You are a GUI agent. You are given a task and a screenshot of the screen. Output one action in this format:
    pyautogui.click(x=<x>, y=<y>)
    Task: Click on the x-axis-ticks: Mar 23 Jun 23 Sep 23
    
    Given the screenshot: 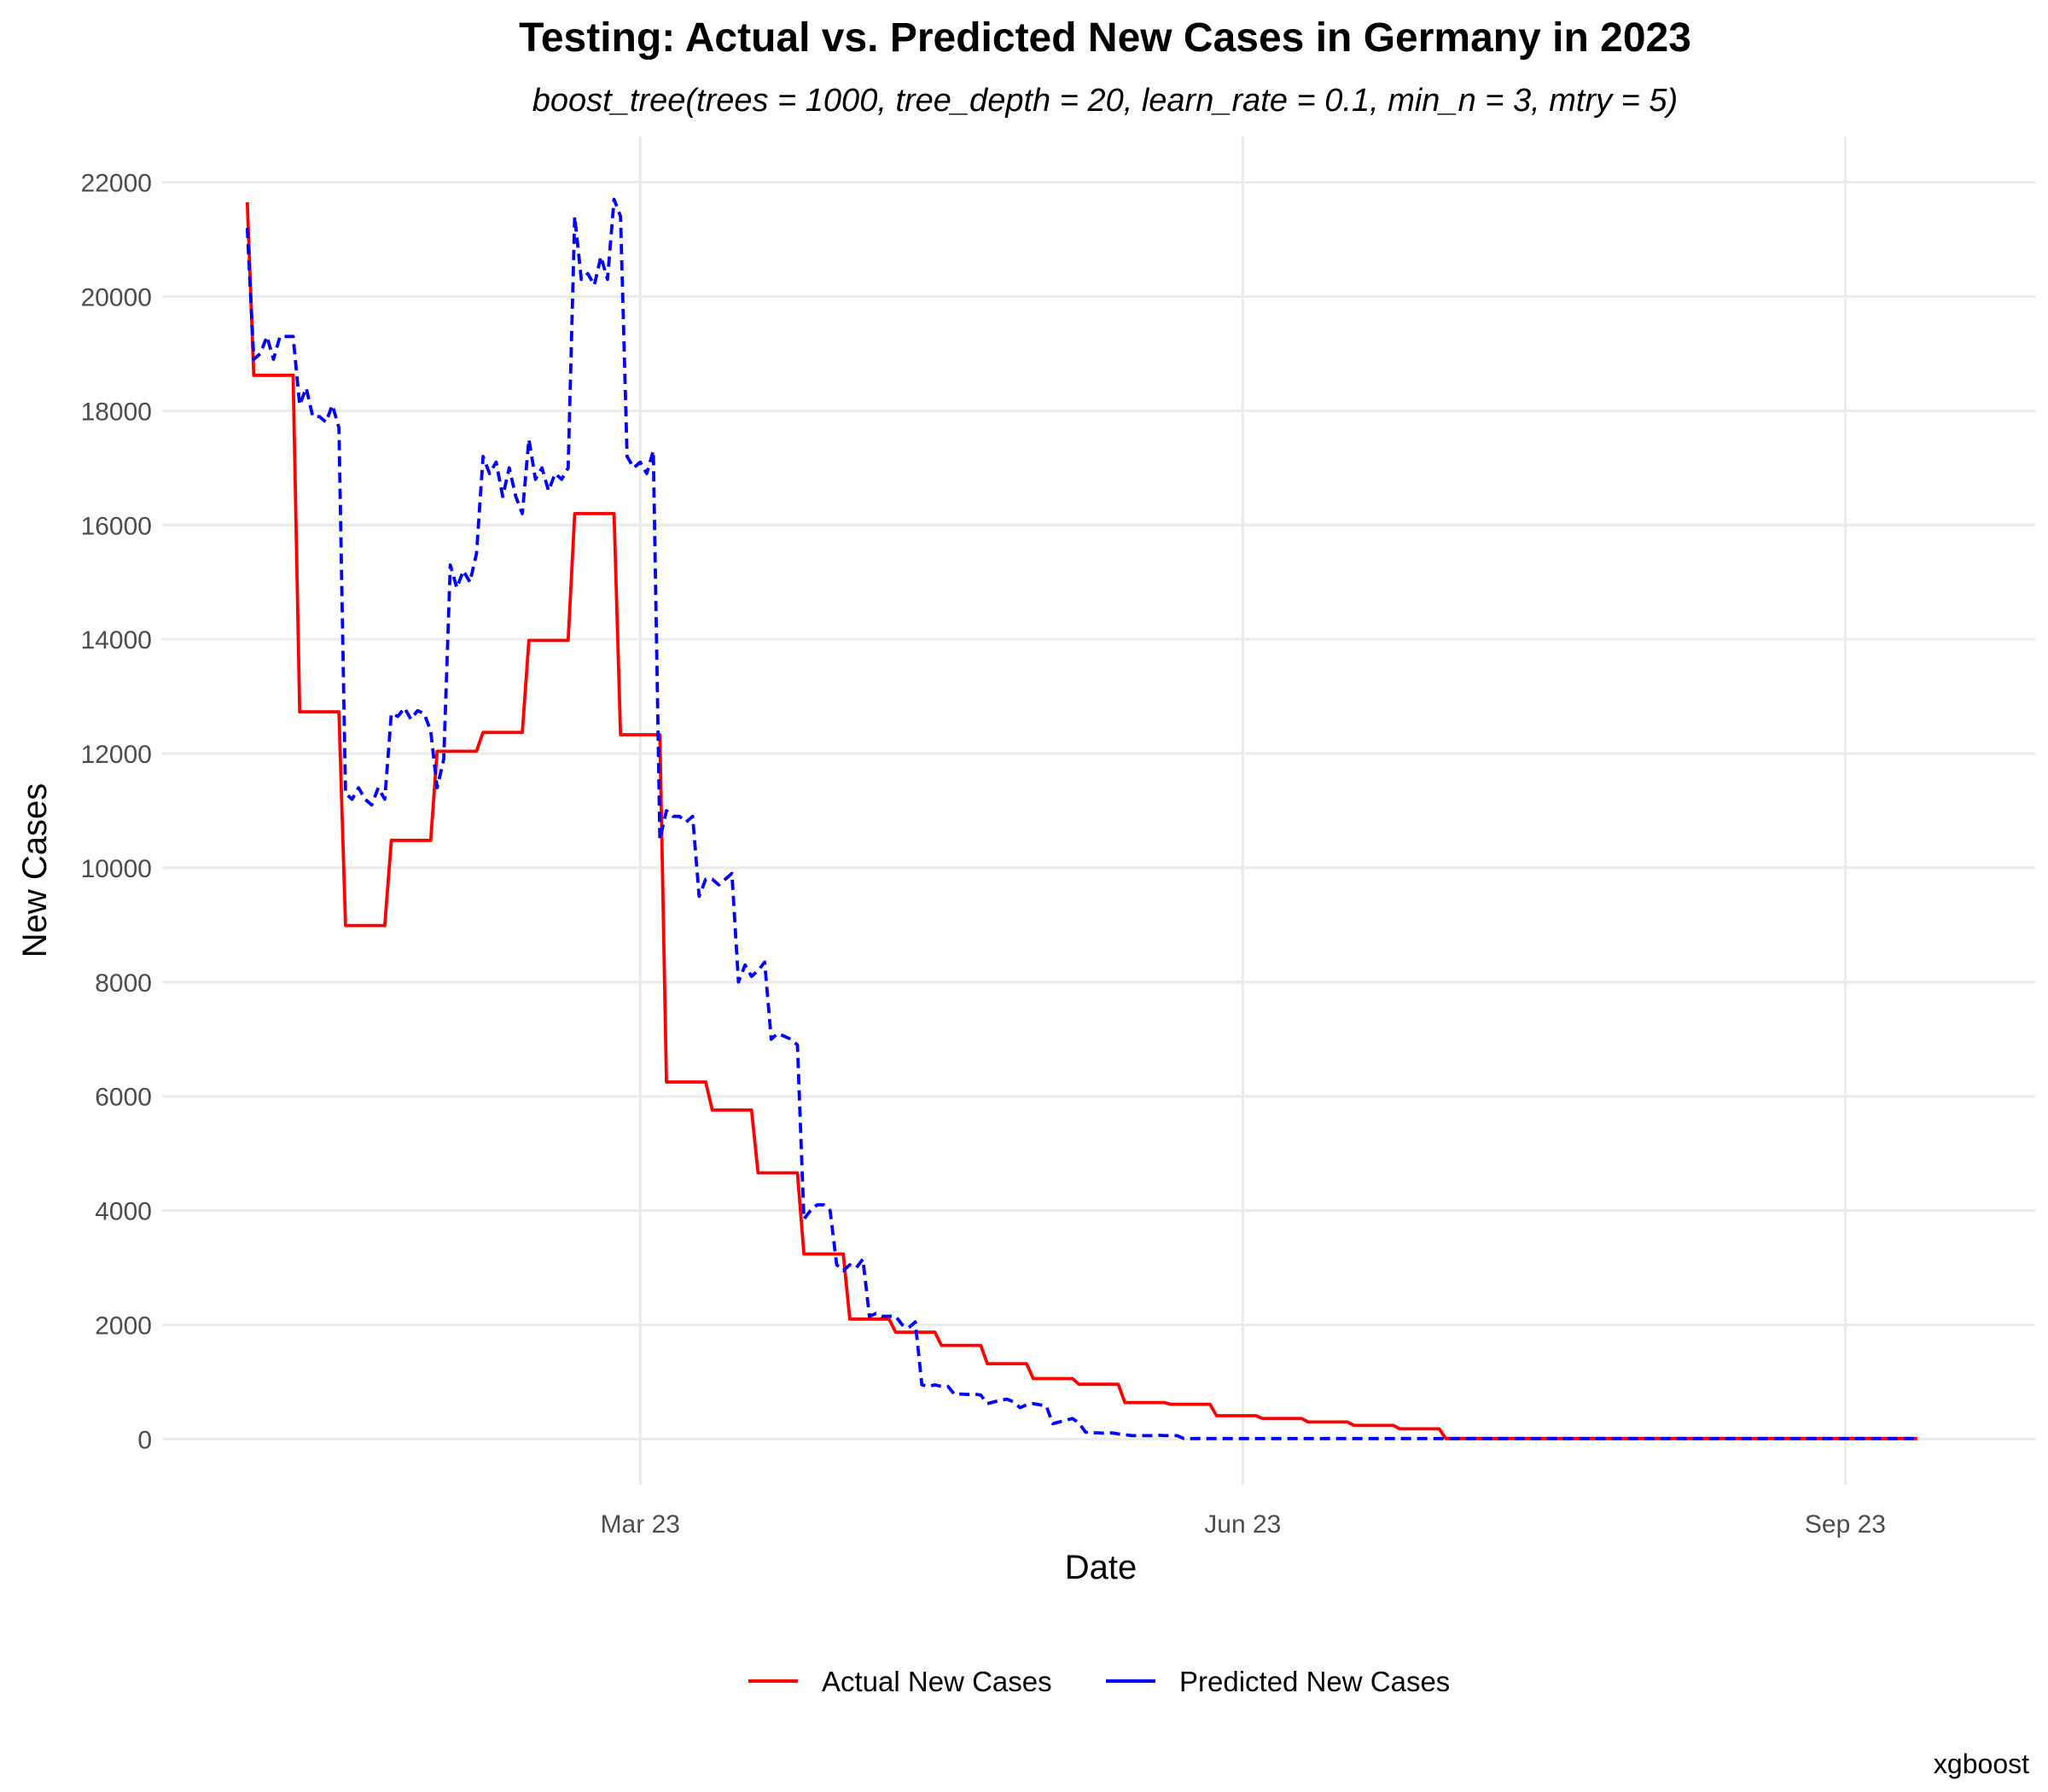 What is the action you would take?
    pyautogui.click(x=1243, y=1524)
    